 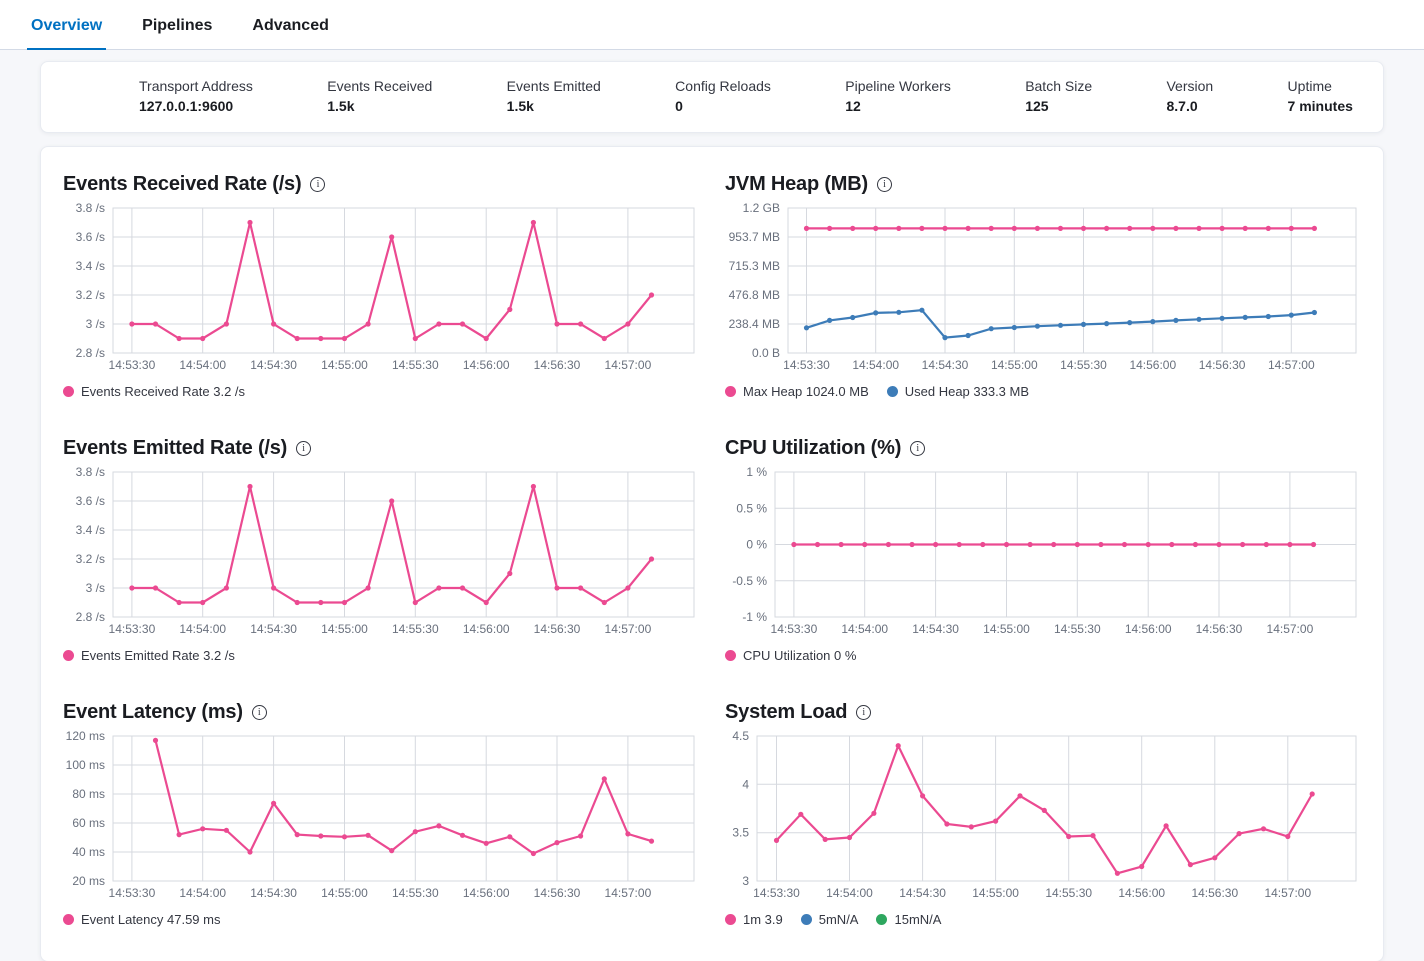 What do you see at coordinates (829, 919) in the screenshot?
I see `legend-item: 5mN/A` at bounding box center [829, 919].